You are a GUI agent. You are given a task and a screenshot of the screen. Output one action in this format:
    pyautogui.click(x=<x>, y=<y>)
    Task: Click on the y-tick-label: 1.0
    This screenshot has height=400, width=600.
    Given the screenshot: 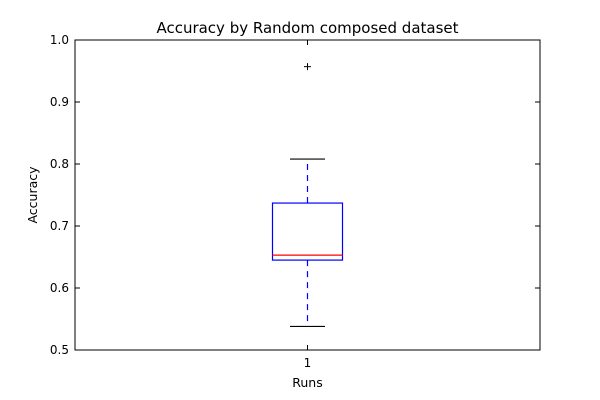 What is the action you would take?
    pyautogui.click(x=59, y=40)
    